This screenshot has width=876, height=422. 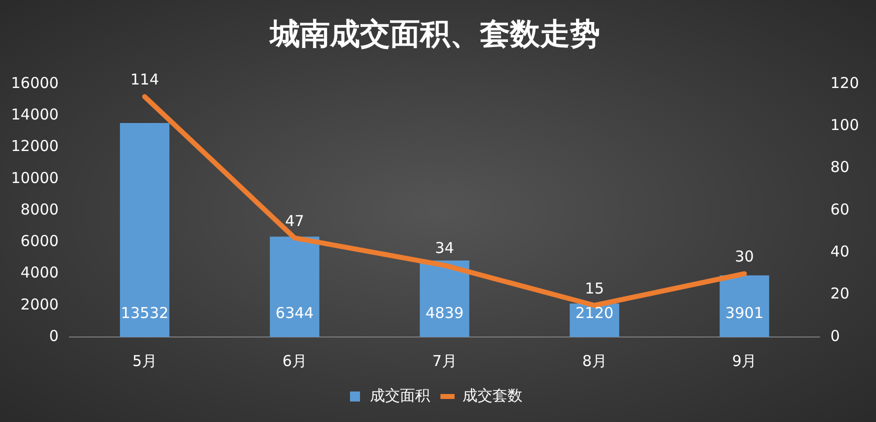 What do you see at coordinates (444, 361) in the screenshot?
I see `x-tick-label: 7月` at bounding box center [444, 361].